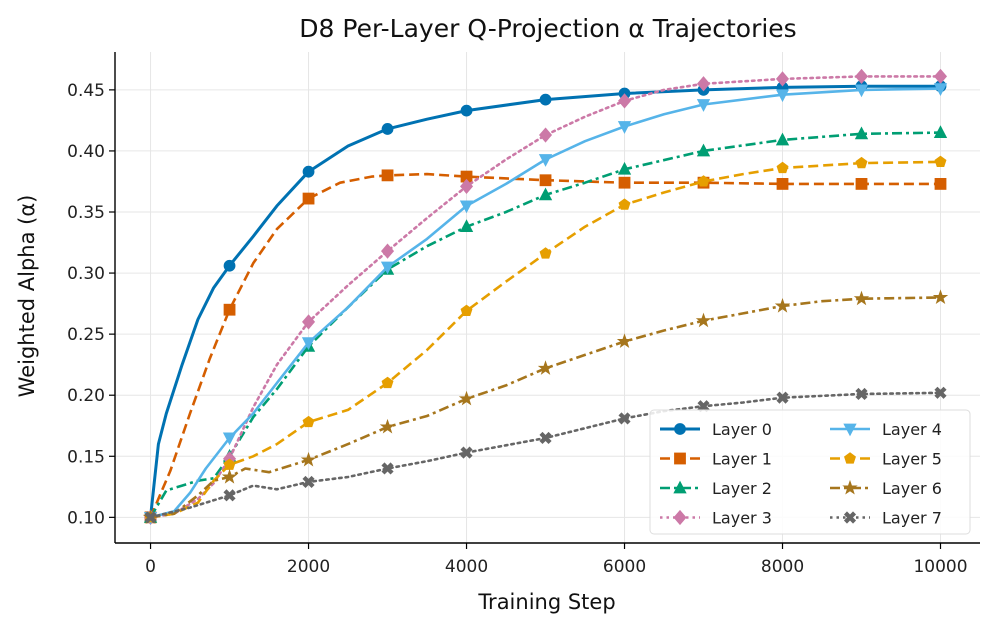 This screenshot has width=996, height=631. What do you see at coordinates (546, 602) in the screenshot?
I see `x-axis-label: Training Step` at bounding box center [546, 602].